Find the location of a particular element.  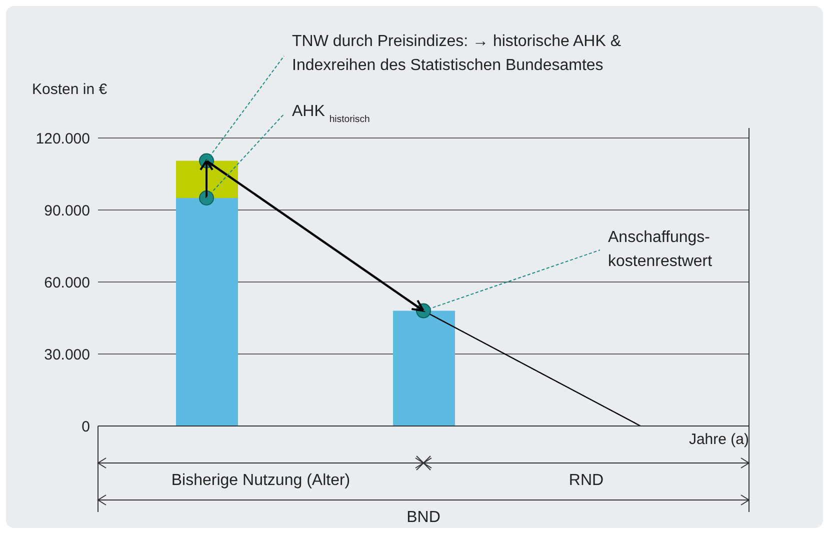

text: RND is located at coordinates (586, 480).